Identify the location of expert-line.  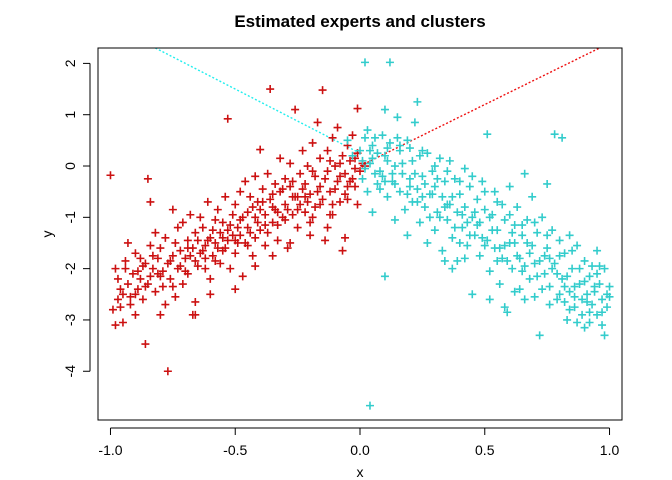
(479, 107).